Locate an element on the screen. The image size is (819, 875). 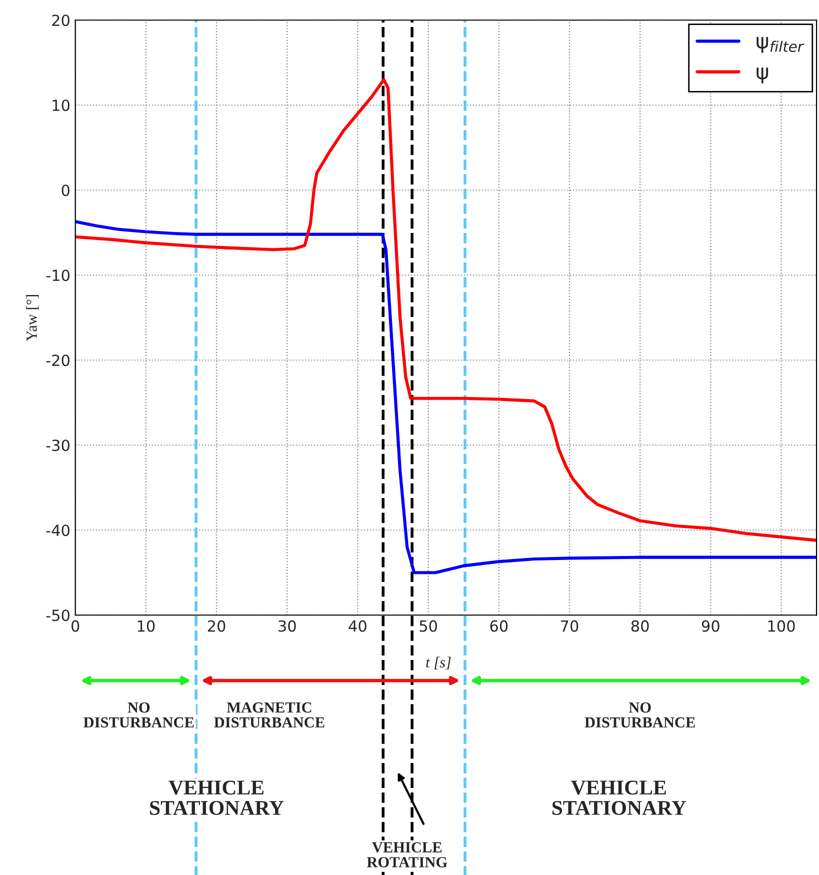
y-axis-title: Yaw [°] is located at coordinates (32, 318).